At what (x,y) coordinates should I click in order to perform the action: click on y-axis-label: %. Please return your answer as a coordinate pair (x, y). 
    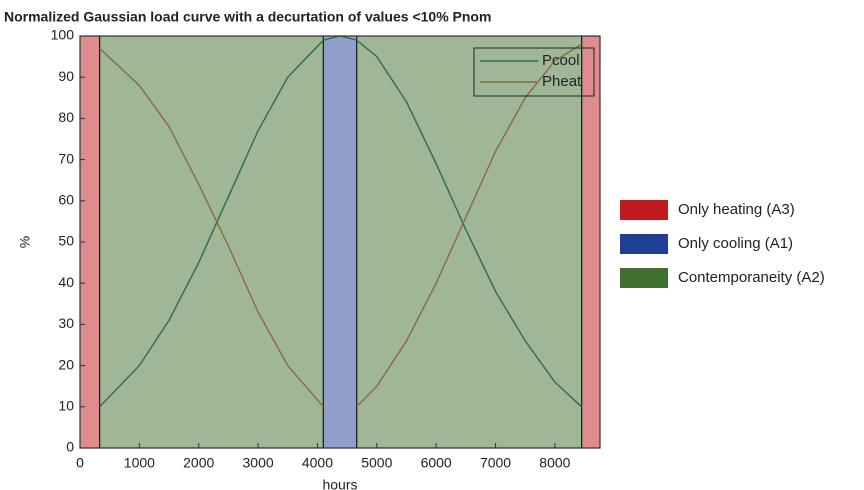
    Looking at the image, I should click on (25, 242).